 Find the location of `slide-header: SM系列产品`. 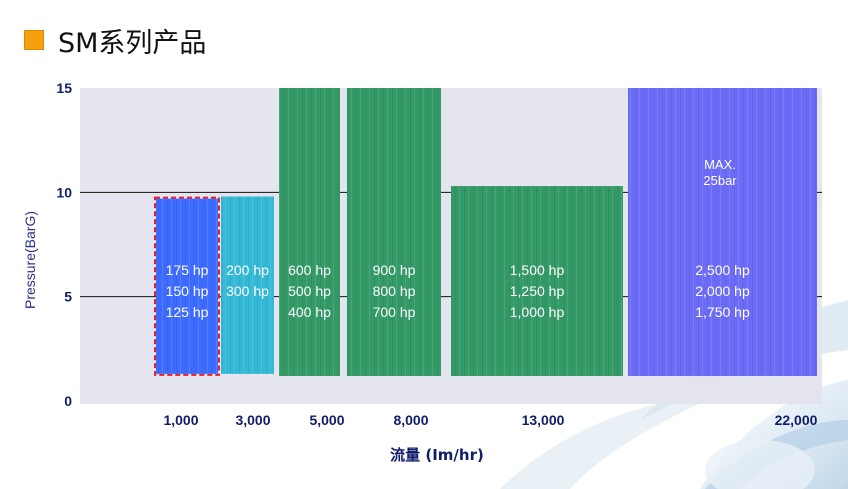

slide-header: SM系列产品 is located at coordinates (115, 40).